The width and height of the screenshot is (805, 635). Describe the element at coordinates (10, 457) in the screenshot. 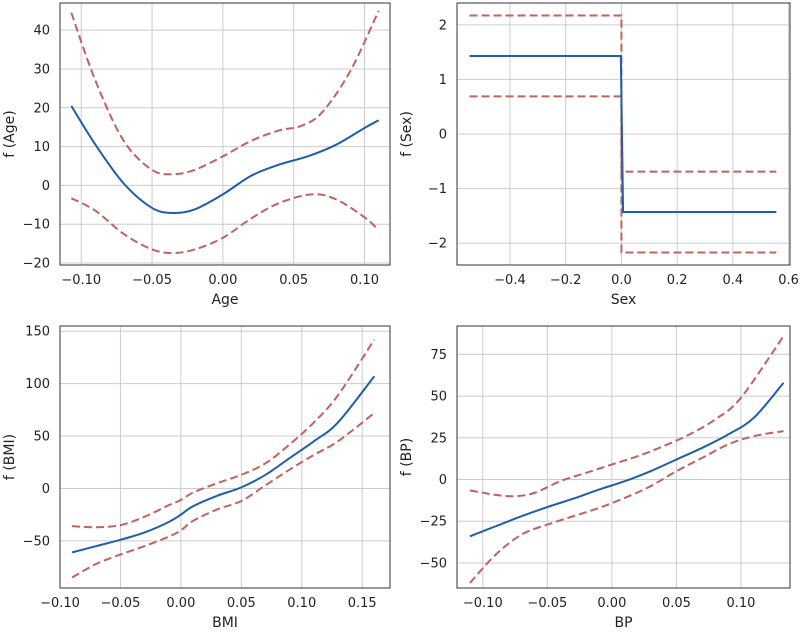

I see `y-axis-label: f (BMI)` at that location.